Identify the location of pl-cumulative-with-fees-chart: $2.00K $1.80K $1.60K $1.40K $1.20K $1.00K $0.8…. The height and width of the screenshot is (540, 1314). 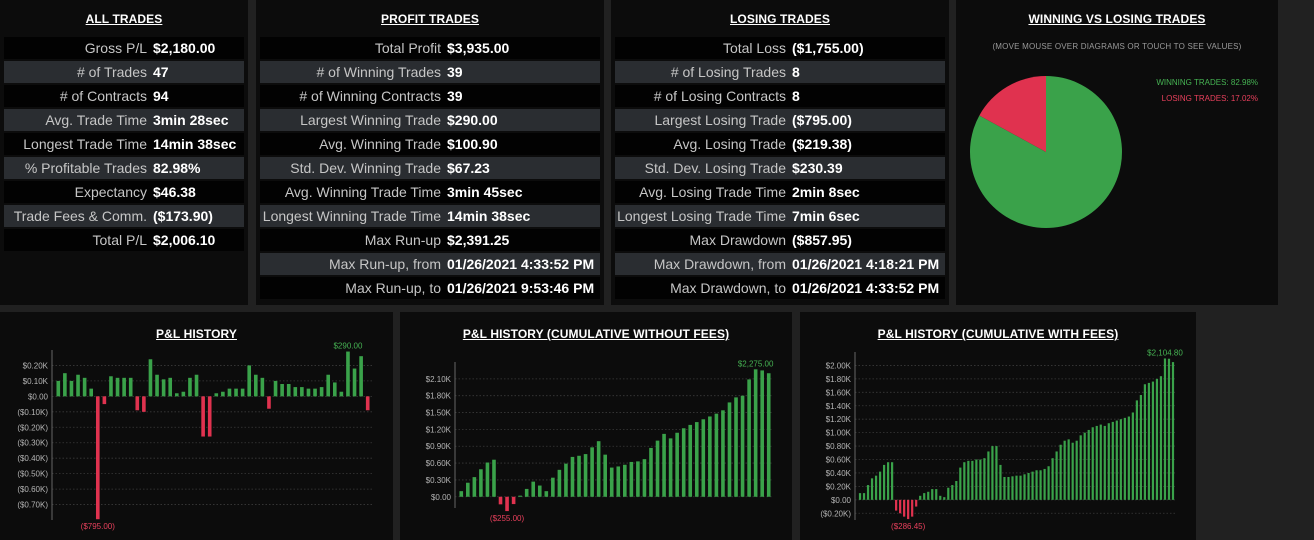
(998, 426).